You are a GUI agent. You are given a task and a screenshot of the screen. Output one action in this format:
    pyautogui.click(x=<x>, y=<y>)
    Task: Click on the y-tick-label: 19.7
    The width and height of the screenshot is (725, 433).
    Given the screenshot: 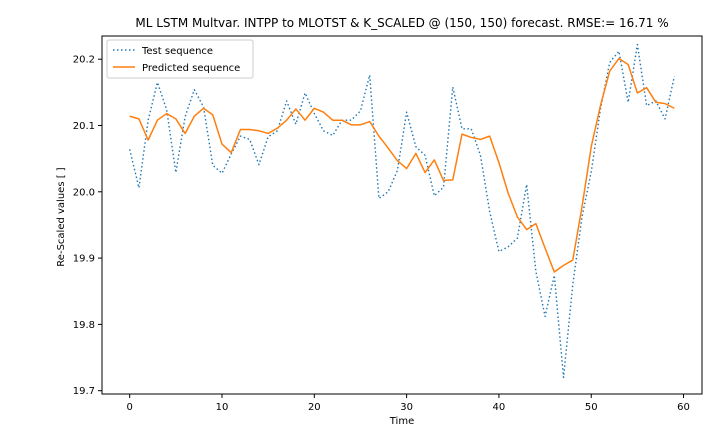 What is the action you would take?
    pyautogui.click(x=84, y=391)
    